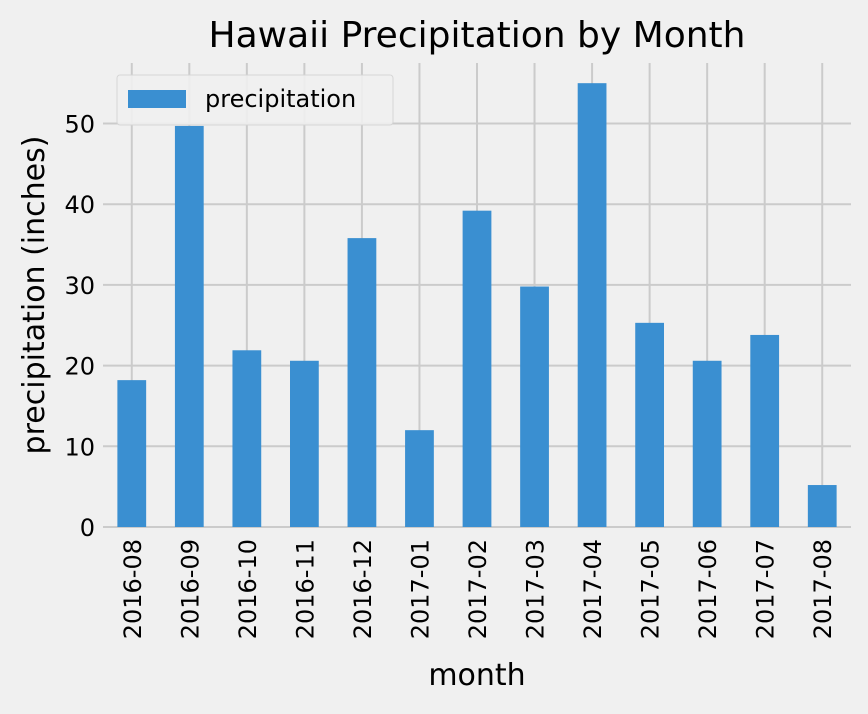 This screenshot has width=868, height=714. Describe the element at coordinates (133, 589) in the screenshot. I see `x-tick-label: 2016-08` at that location.